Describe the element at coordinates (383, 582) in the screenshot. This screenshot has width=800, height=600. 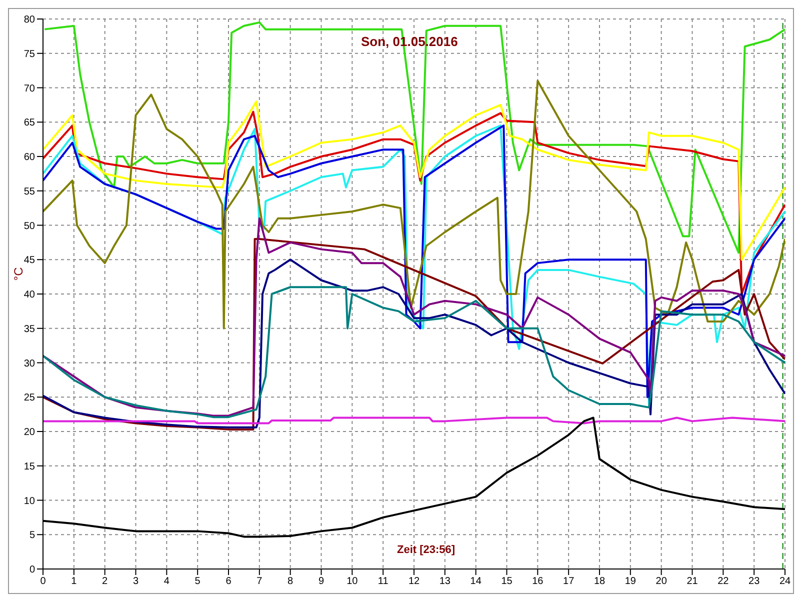
I see `x-tick-label: 11` at that location.